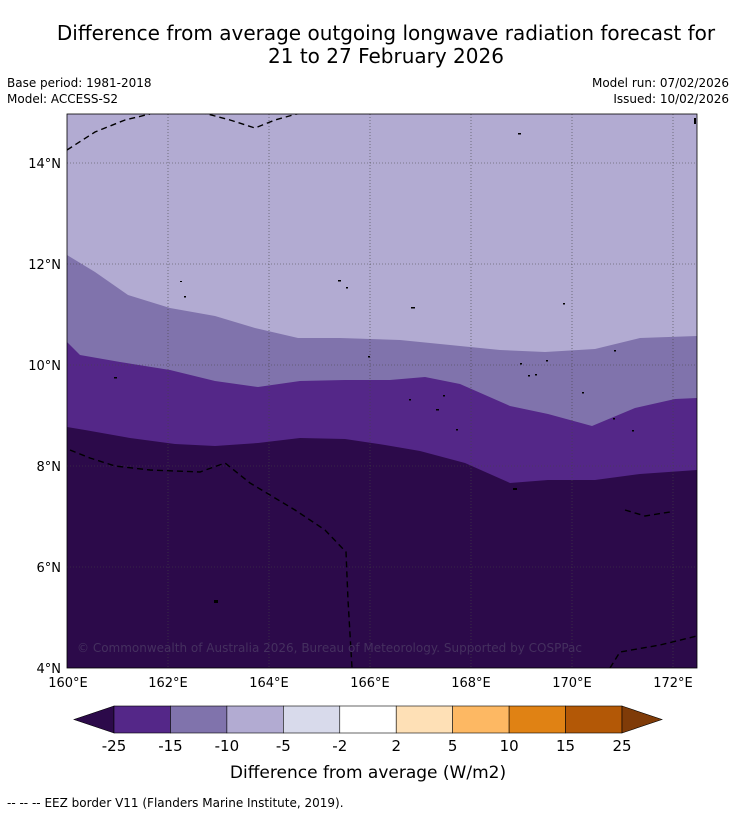 This screenshot has width=736, height=816. I want to click on colorbar-label-2: -10, so click(227, 746).